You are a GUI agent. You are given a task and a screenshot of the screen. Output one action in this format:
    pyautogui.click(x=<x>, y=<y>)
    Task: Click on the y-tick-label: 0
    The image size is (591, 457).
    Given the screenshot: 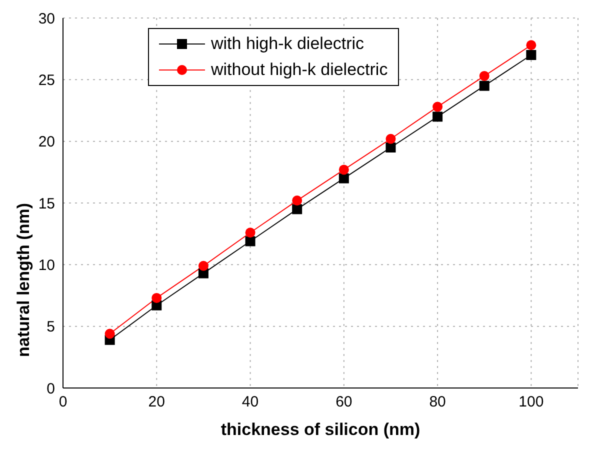 What is the action you would take?
    pyautogui.click(x=50, y=389)
    